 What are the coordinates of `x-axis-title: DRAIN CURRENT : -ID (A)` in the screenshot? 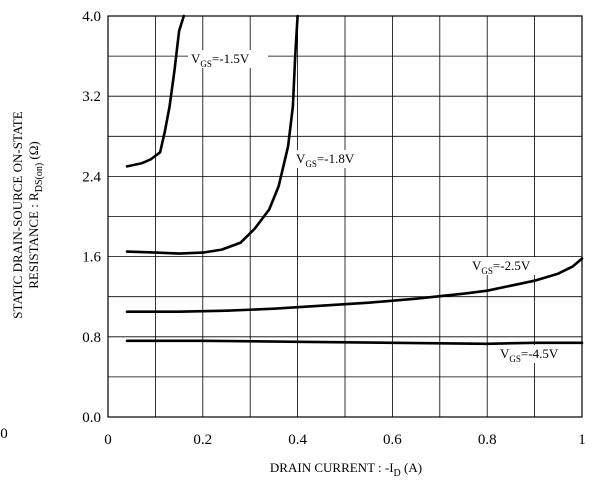 It's located at (346, 469).